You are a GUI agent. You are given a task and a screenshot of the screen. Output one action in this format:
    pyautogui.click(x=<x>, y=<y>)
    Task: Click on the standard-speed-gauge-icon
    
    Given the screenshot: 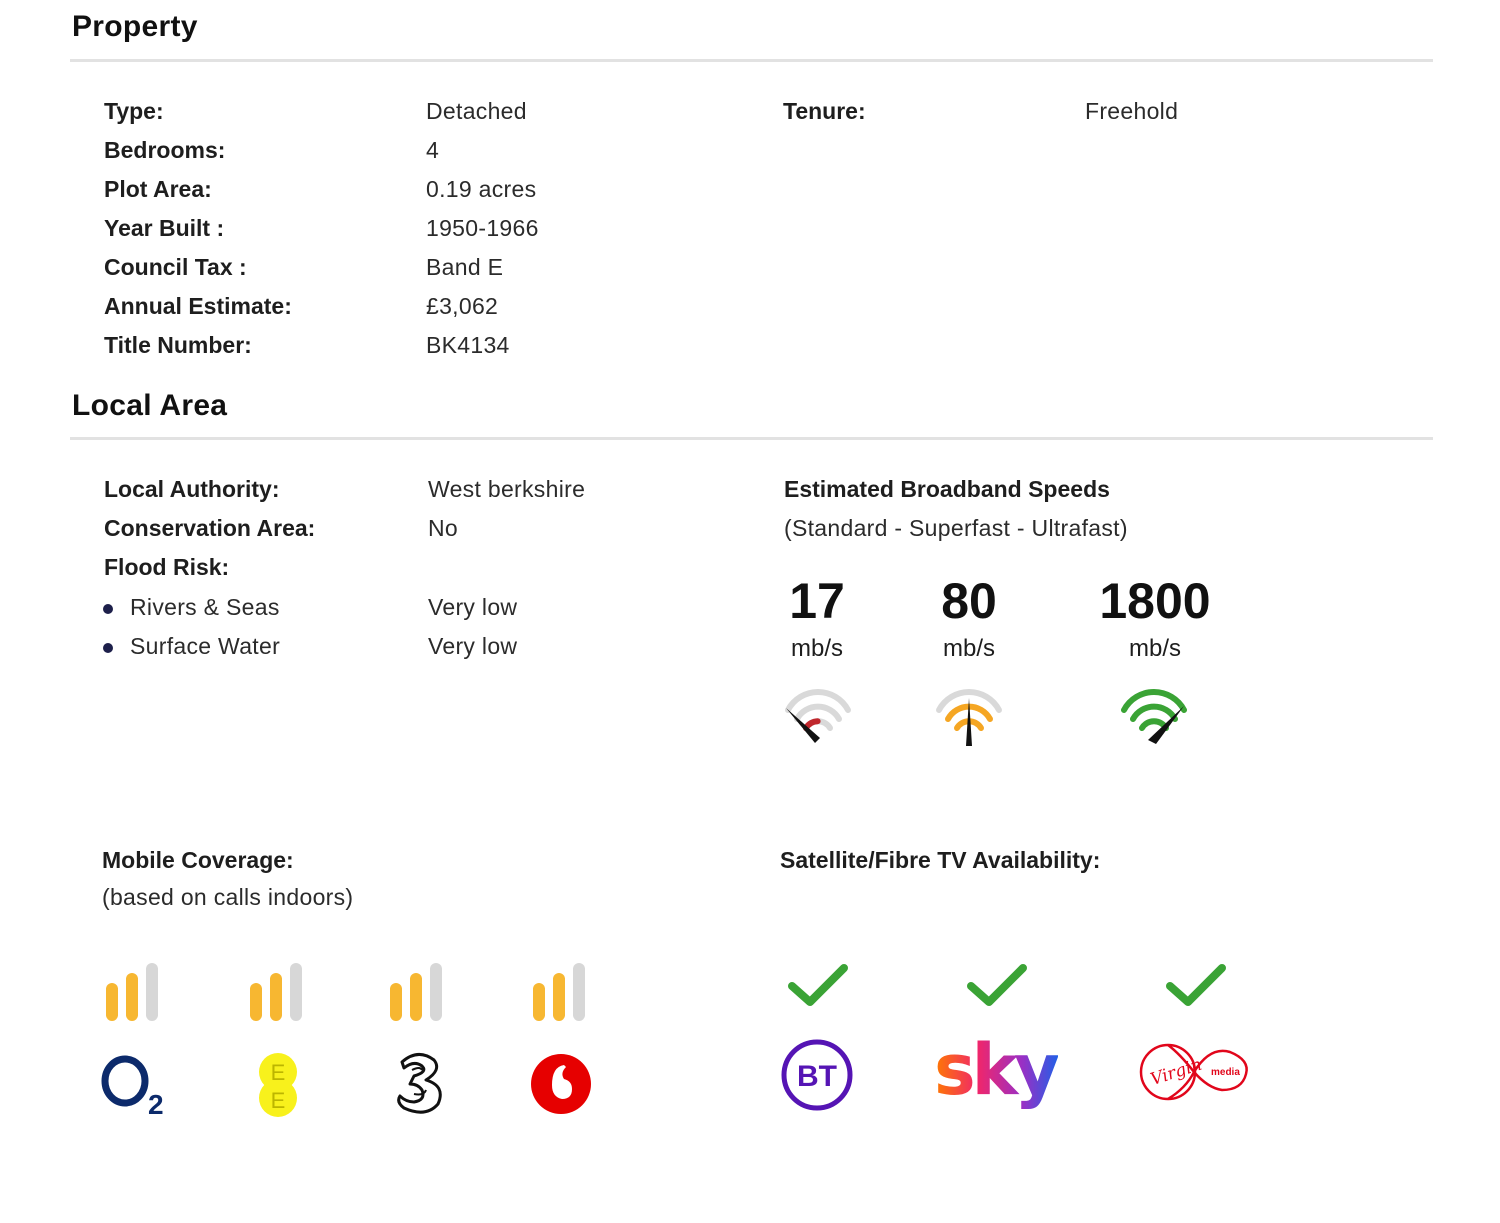 What is the action you would take?
    pyautogui.click(x=818, y=716)
    